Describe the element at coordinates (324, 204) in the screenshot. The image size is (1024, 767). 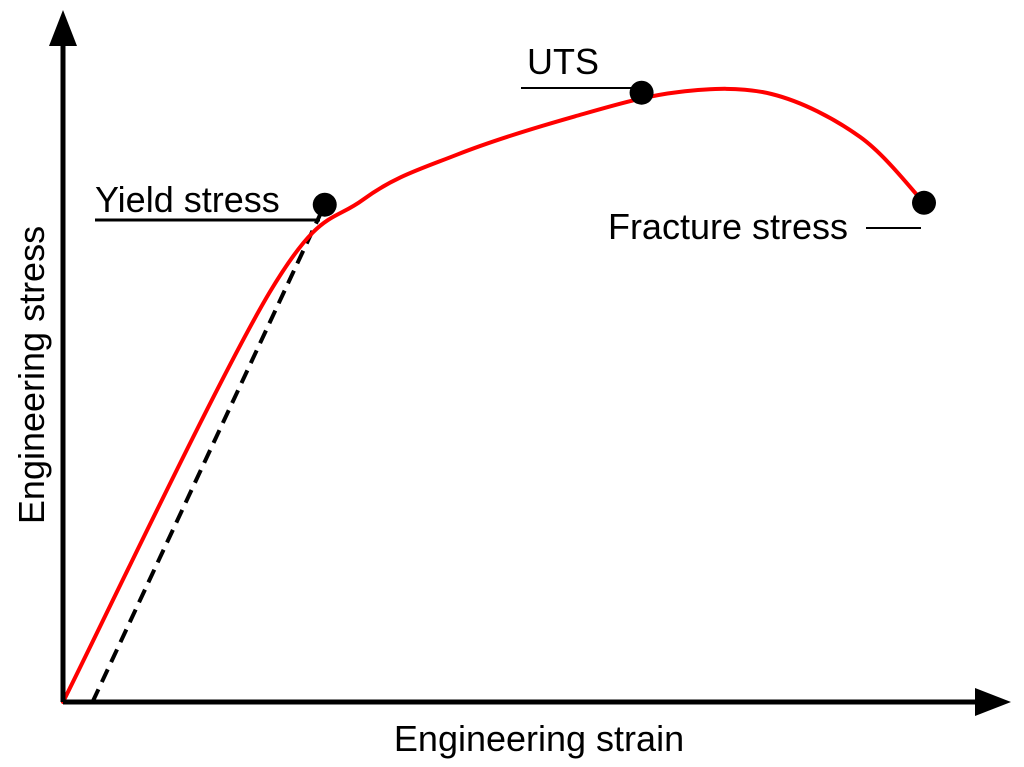
I see `yield-stress-point` at that location.